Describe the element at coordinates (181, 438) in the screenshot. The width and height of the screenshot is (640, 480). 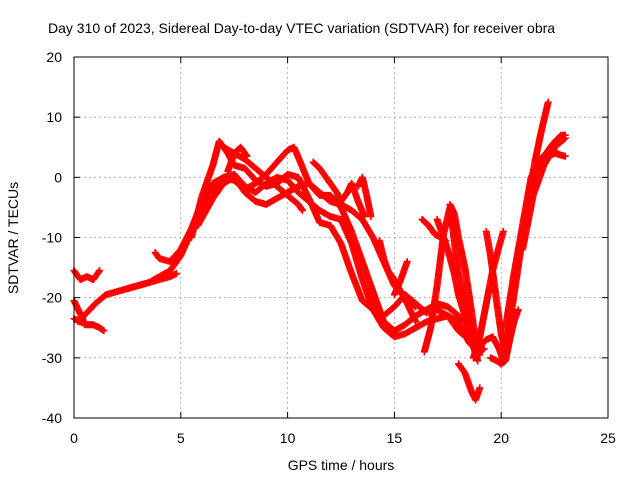
I see `x-tick-label: 5` at that location.